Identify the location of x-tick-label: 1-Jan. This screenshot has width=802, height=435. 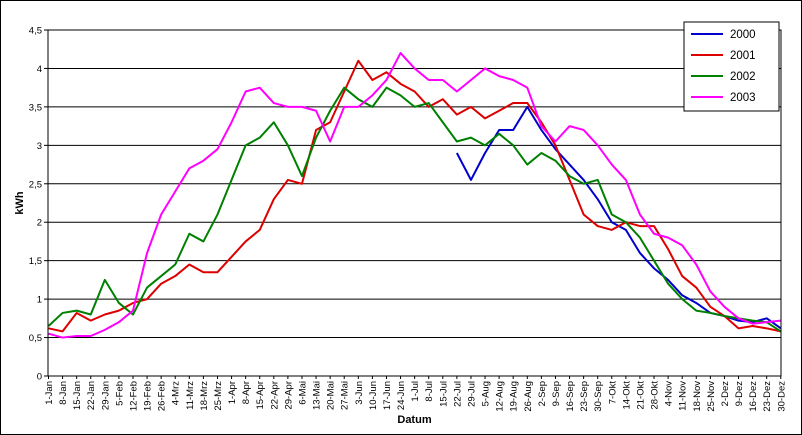
(49, 393).